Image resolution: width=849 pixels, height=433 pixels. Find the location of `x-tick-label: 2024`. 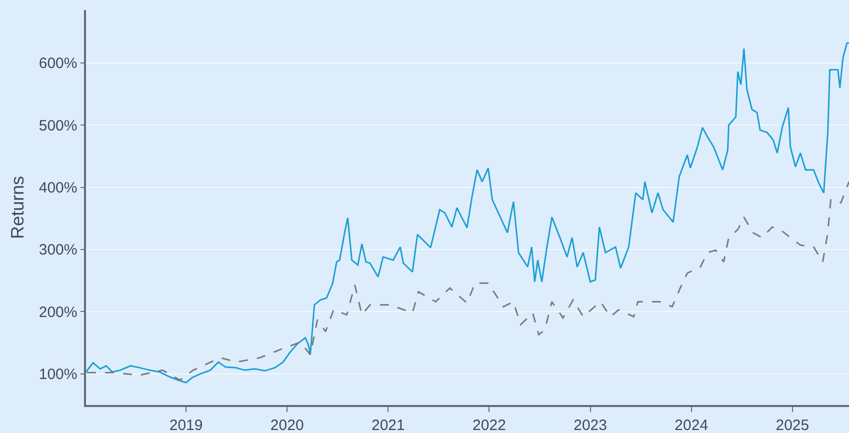

x-tick-label: 2024 is located at coordinates (691, 424).